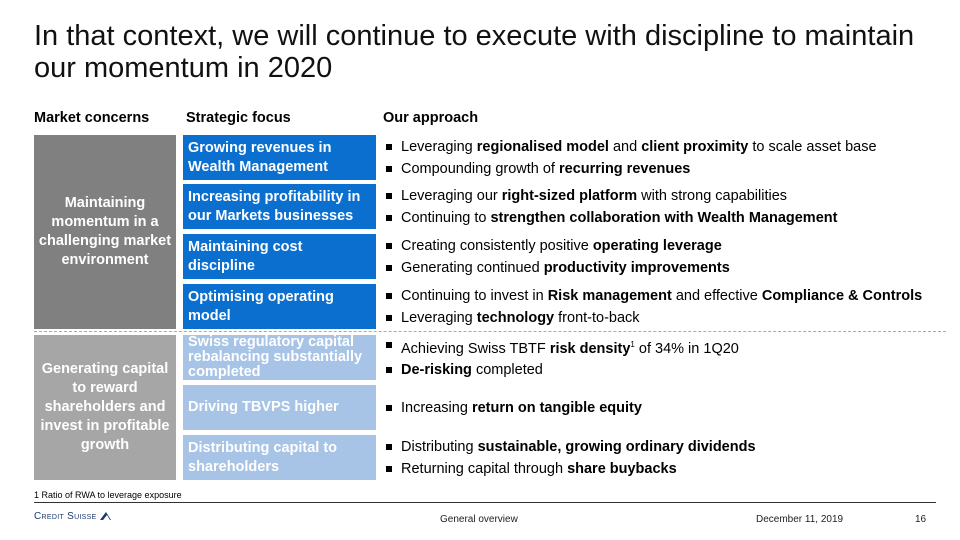  Describe the element at coordinates (712, 195) in the screenshot. I see `bullet-text: with strong capabilities` at that location.